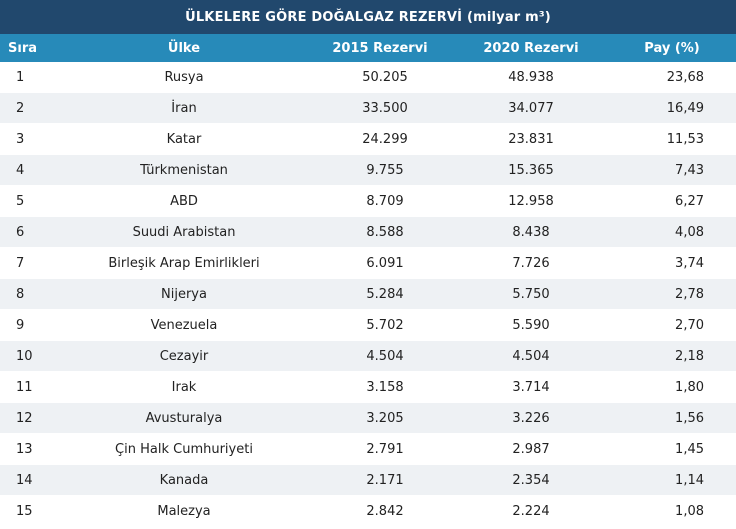 The image size is (736, 529). What do you see at coordinates (380, 387) in the screenshot?
I see `cell-reserve-2015: 3.158` at bounding box center [380, 387].